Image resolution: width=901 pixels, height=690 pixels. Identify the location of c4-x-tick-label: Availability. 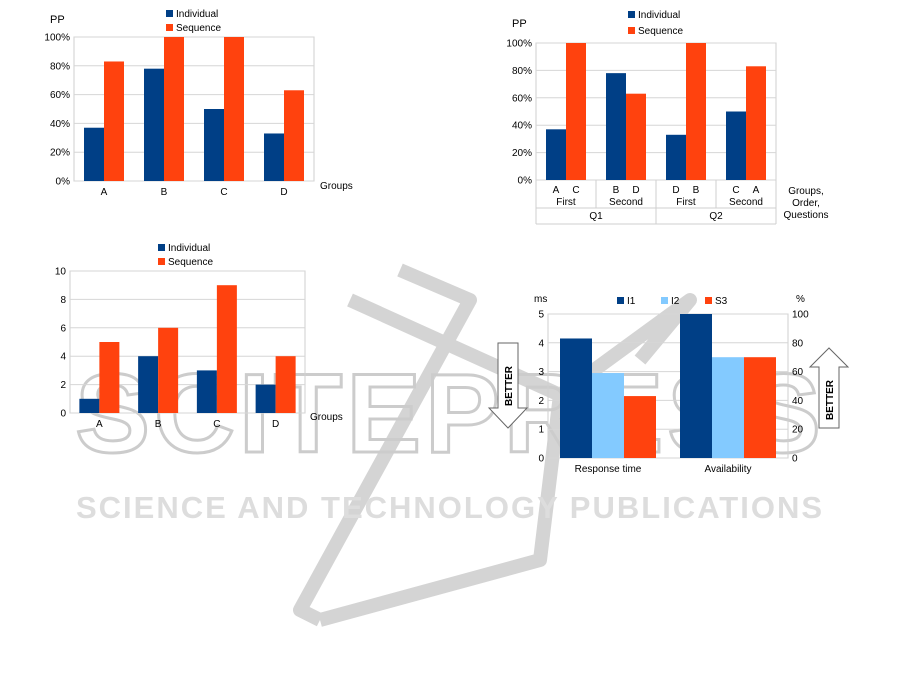
(727, 469).